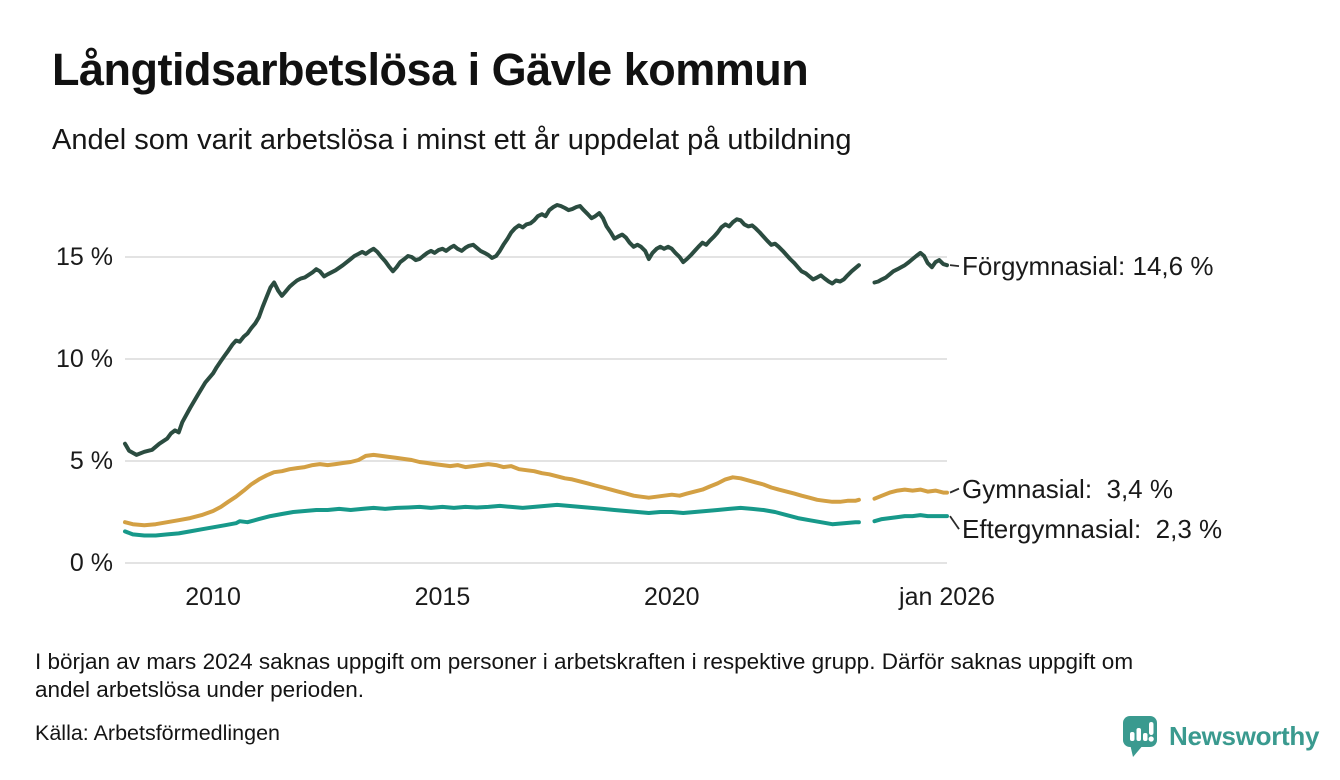  What do you see at coordinates (442, 597) in the screenshot?
I see `x-axis-tick-label: 2015` at bounding box center [442, 597].